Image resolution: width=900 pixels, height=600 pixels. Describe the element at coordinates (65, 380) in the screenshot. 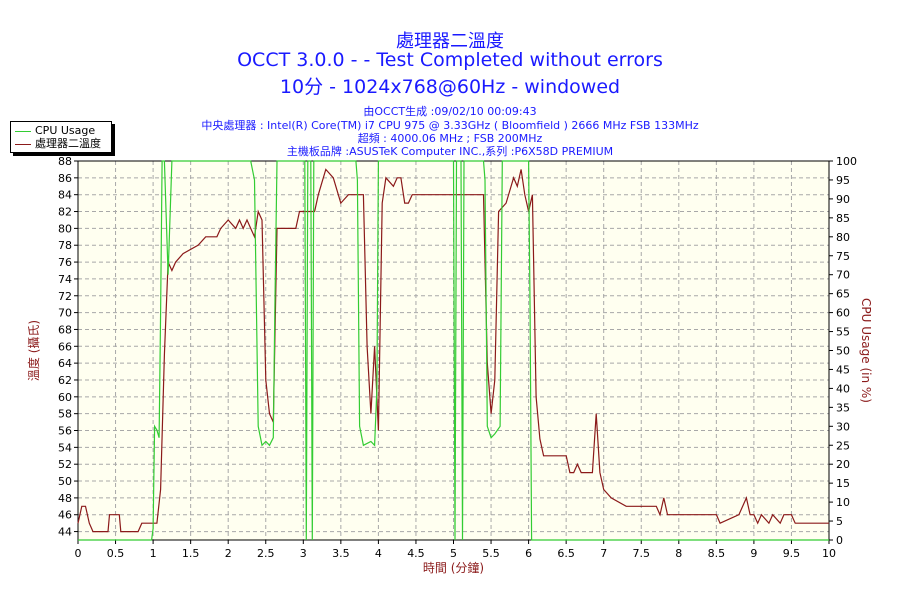

I see `y-left-tick-label: 62` at that location.